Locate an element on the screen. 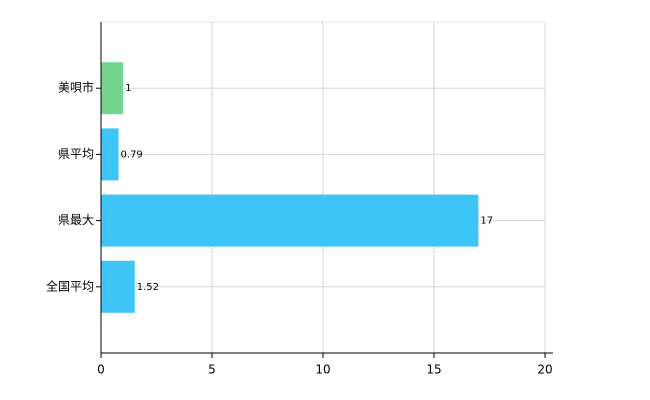  y-tick-label: 全国平均 is located at coordinates (70, 285).